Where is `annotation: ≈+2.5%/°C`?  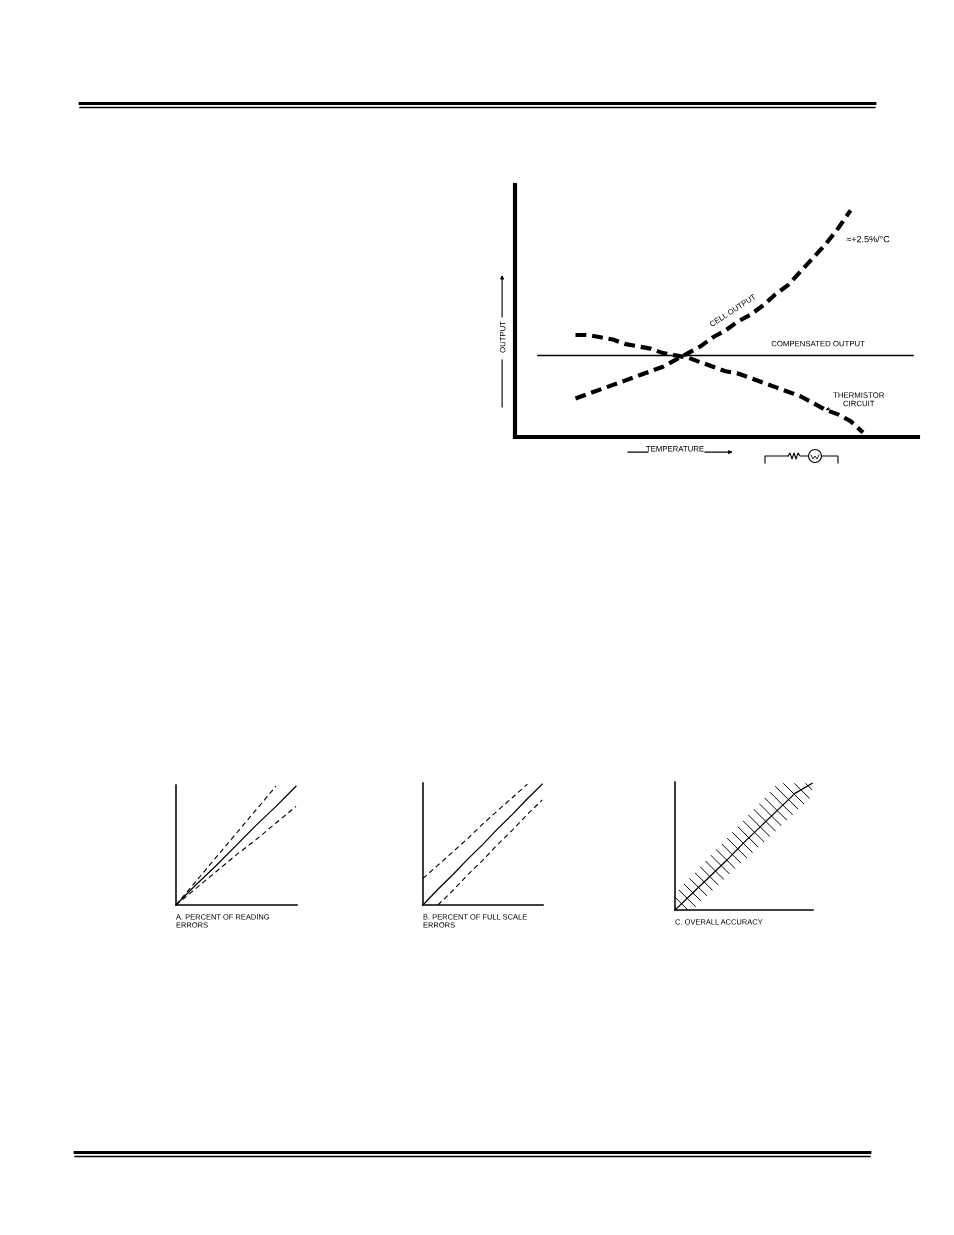 annotation: ≈+2.5%/°C is located at coordinates (868, 239).